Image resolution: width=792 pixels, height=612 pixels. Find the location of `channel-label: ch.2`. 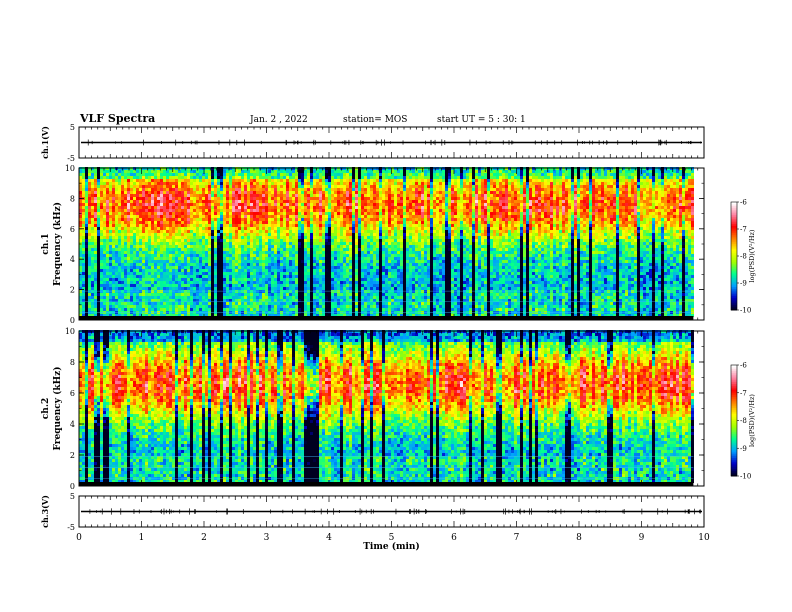

channel-label: ch.2 is located at coordinates (46, 408).